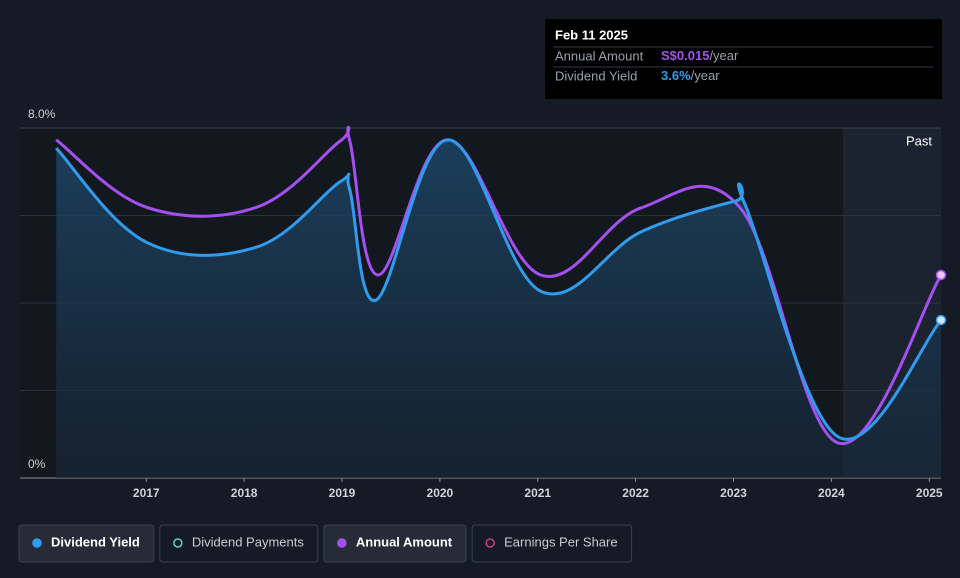 The height and width of the screenshot is (578, 960). I want to click on x-tick-label: 2024, so click(831, 493).